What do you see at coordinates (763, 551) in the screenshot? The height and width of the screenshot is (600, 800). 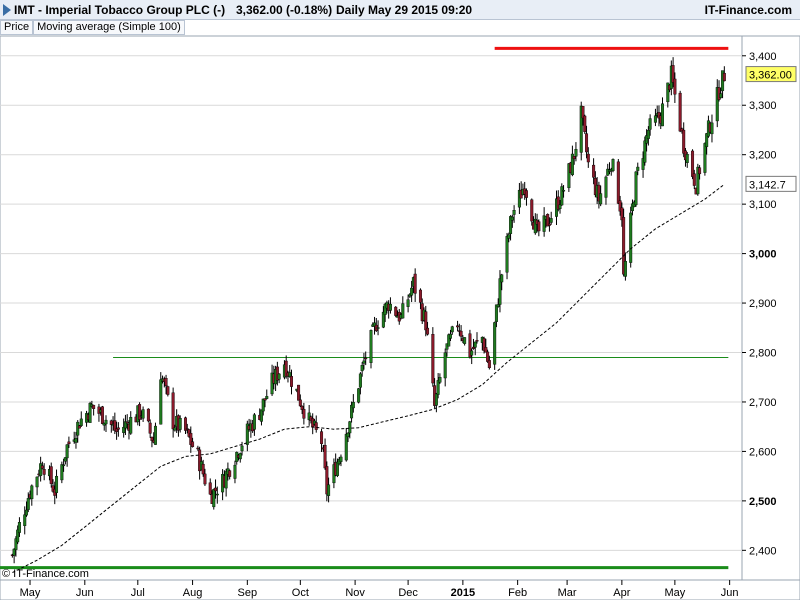 I see `y-tick-label: 2,400` at bounding box center [763, 551].